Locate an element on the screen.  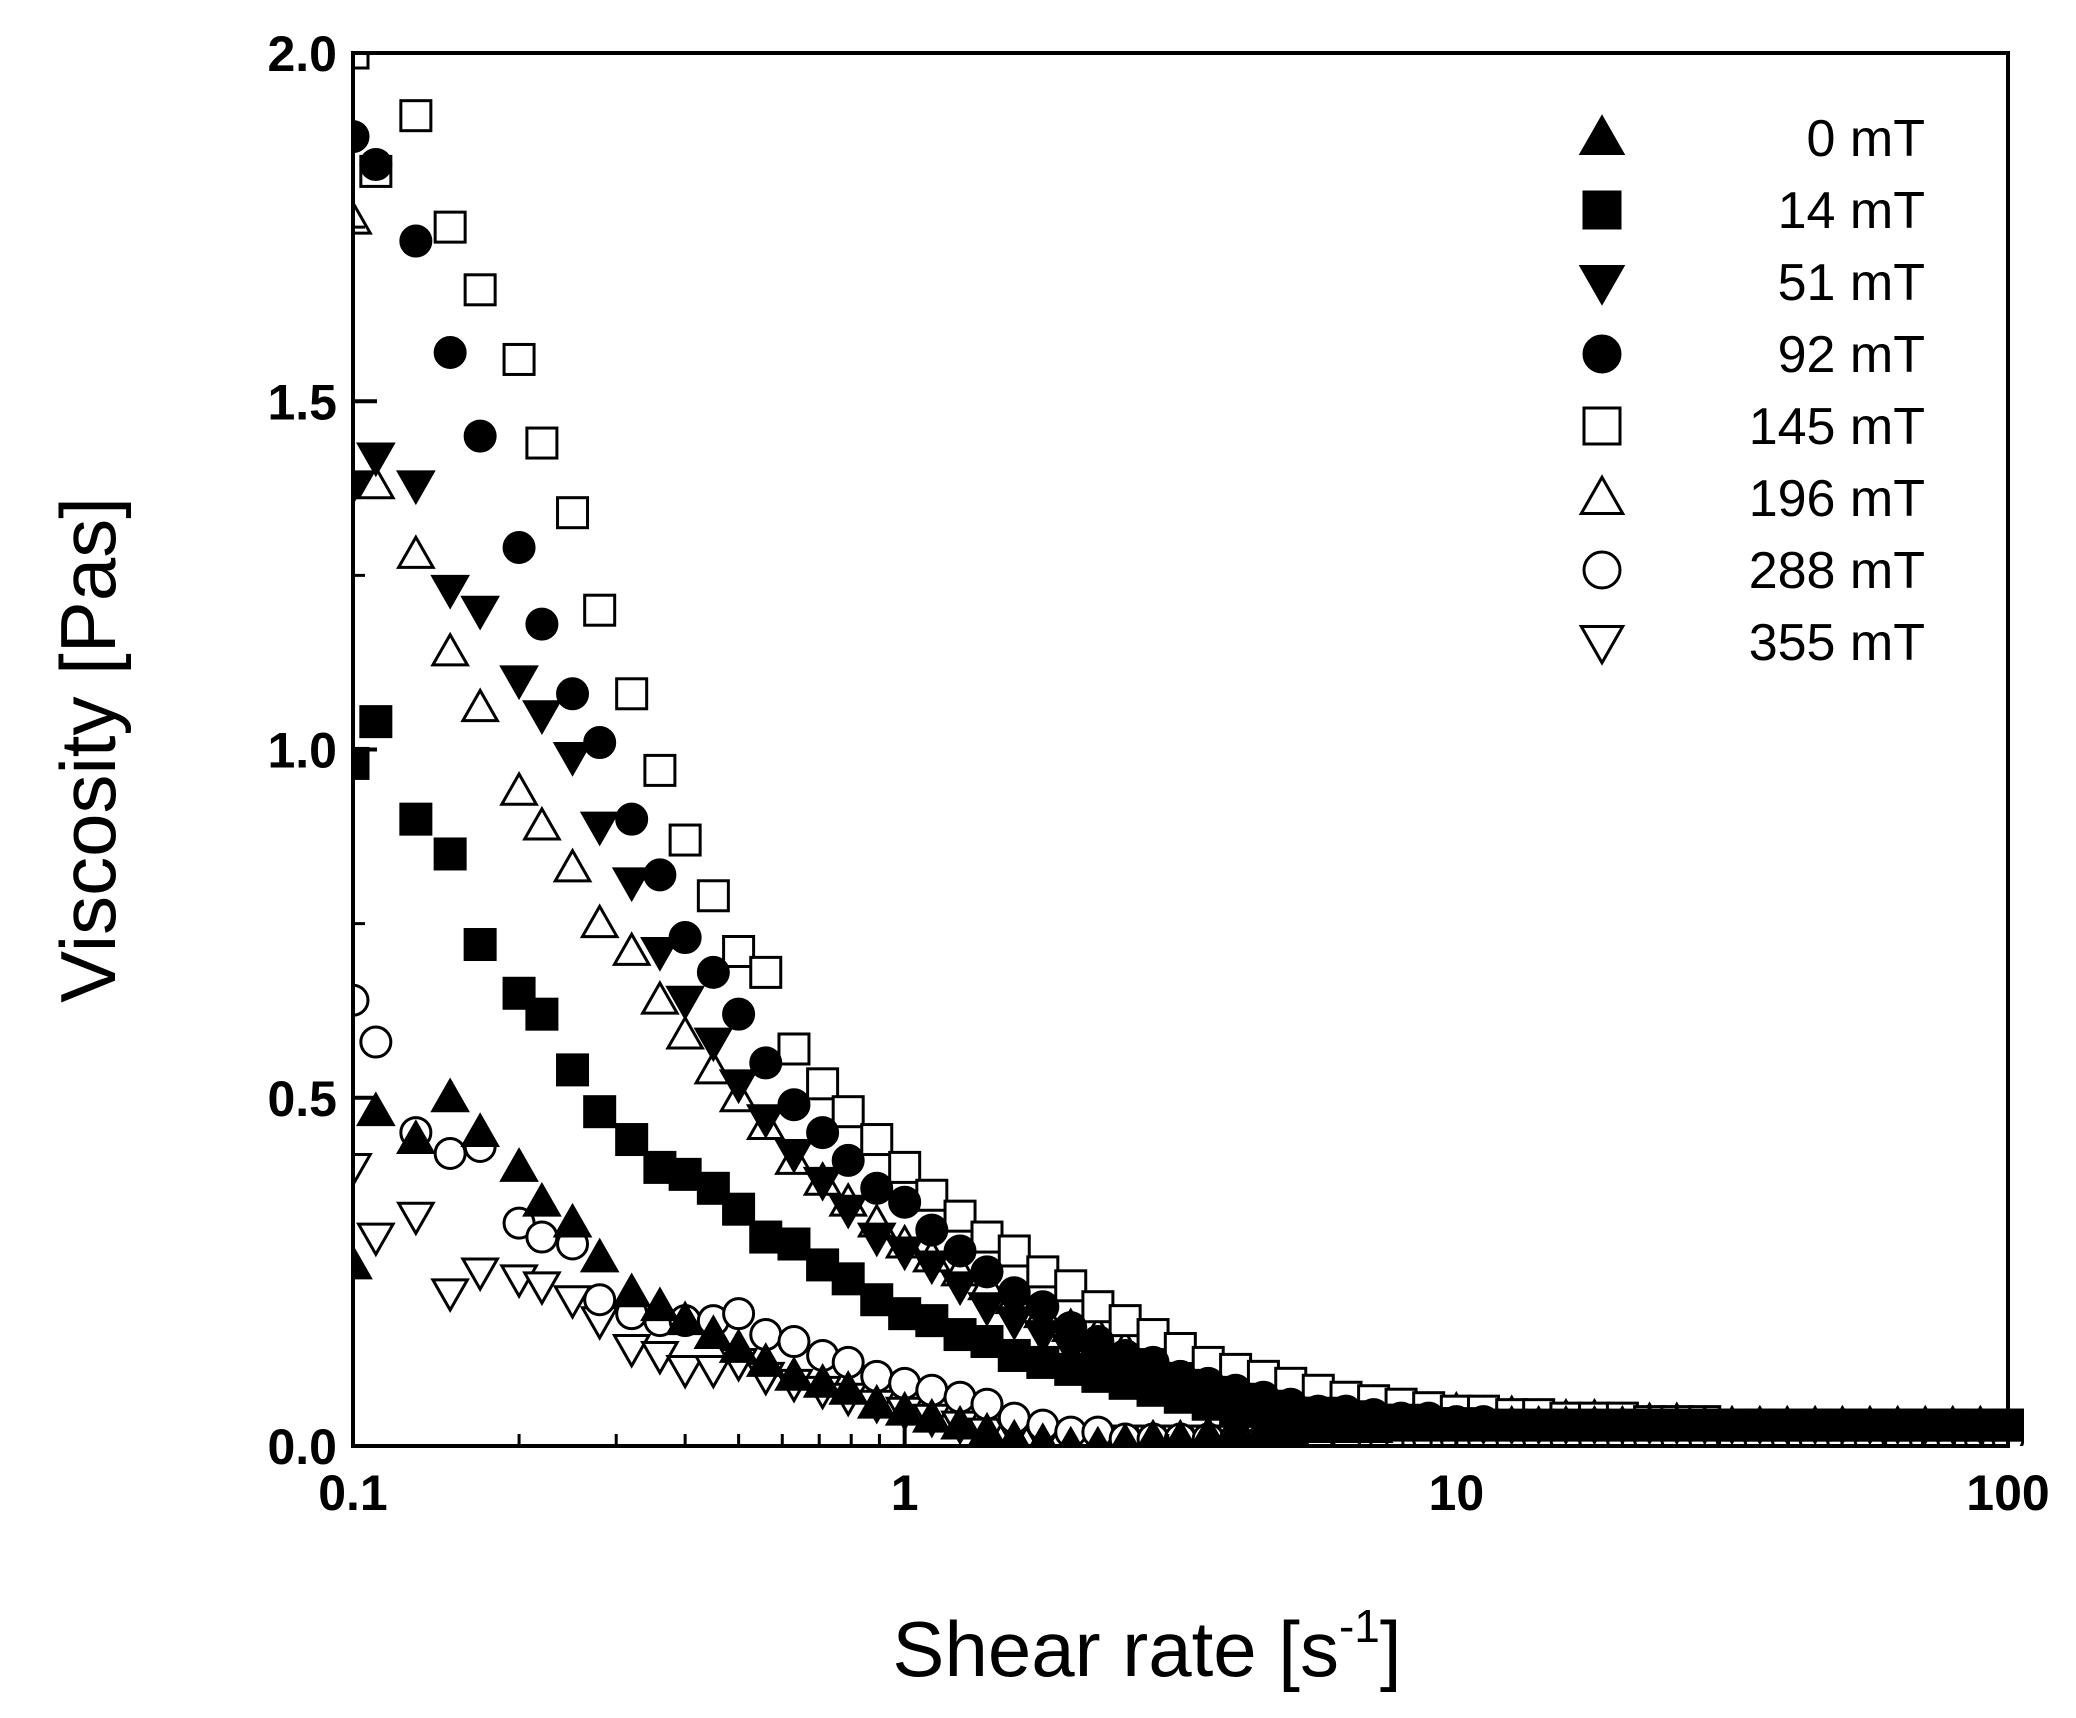
legend-item: 92 mT is located at coordinates (1753, 355).